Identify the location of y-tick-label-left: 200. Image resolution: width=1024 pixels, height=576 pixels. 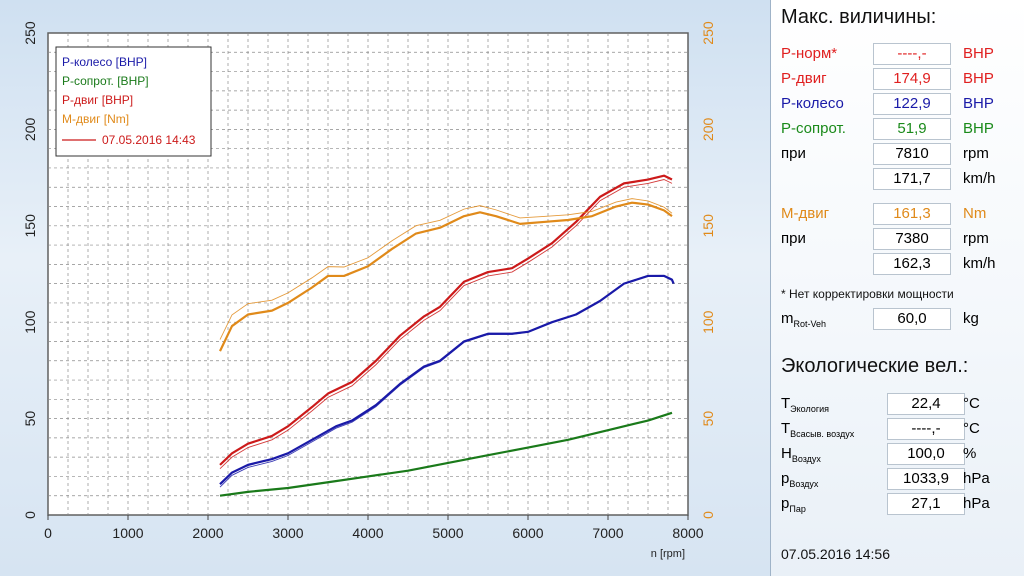
(30, 130).